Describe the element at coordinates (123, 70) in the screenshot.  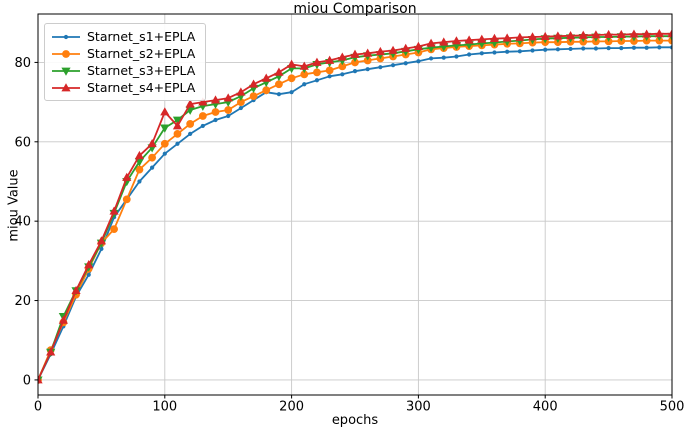
I see `legend-item-s3: Starnet_s3+EPLA` at that location.